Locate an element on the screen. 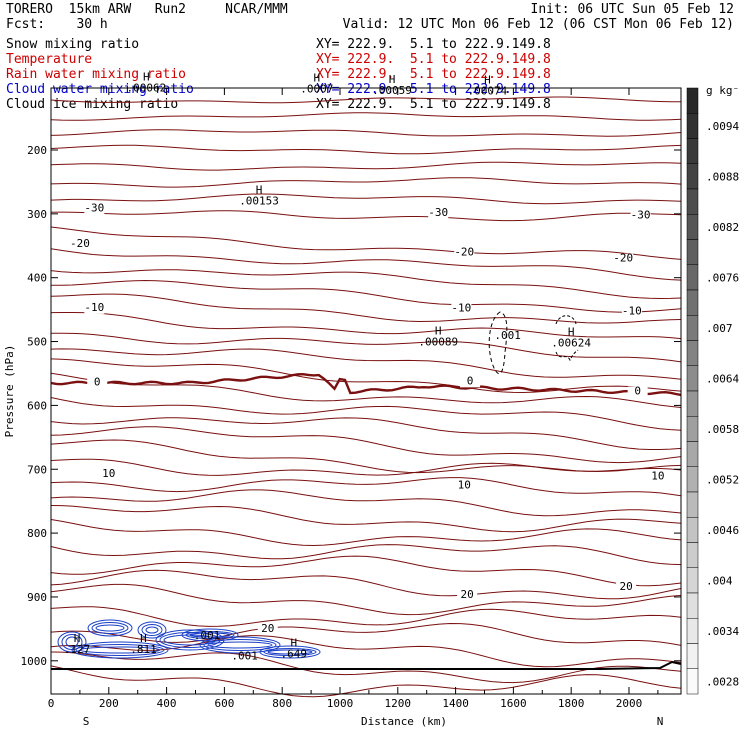  y-tick-label: 900 is located at coordinates (37, 597).